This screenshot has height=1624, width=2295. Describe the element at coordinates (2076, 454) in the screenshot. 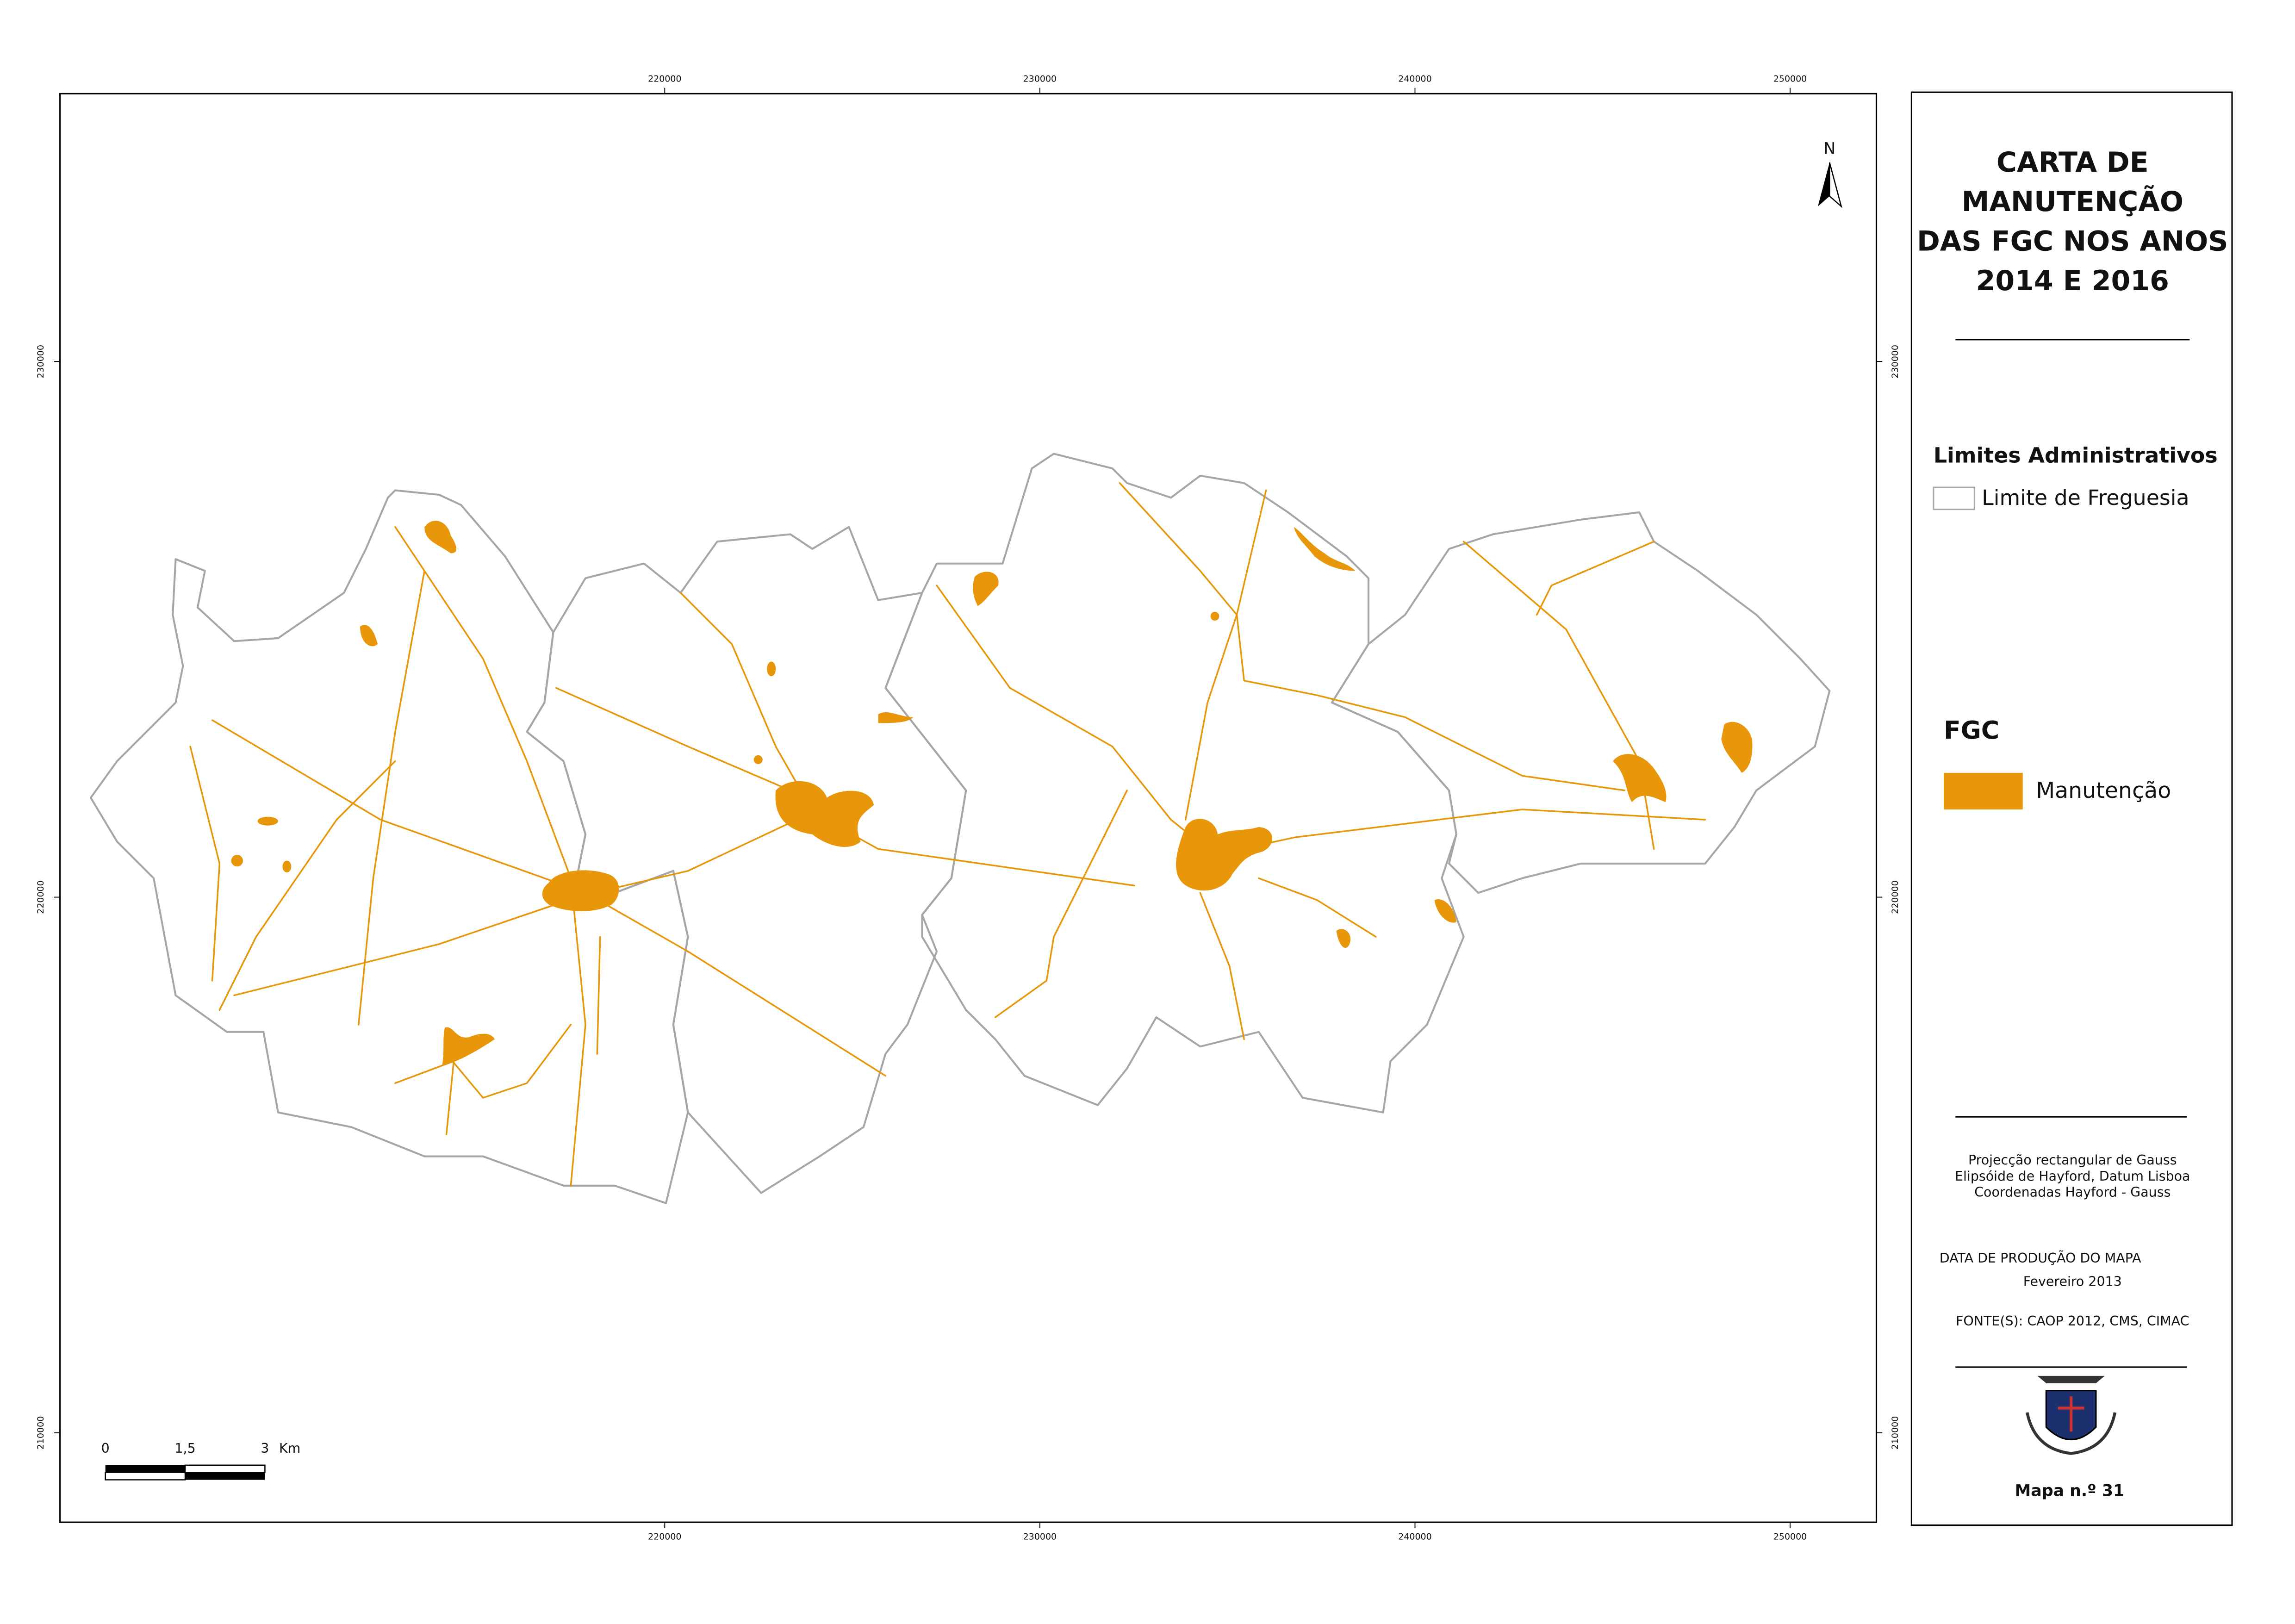

I see `legend-heading: Limites Administrativos` at that location.